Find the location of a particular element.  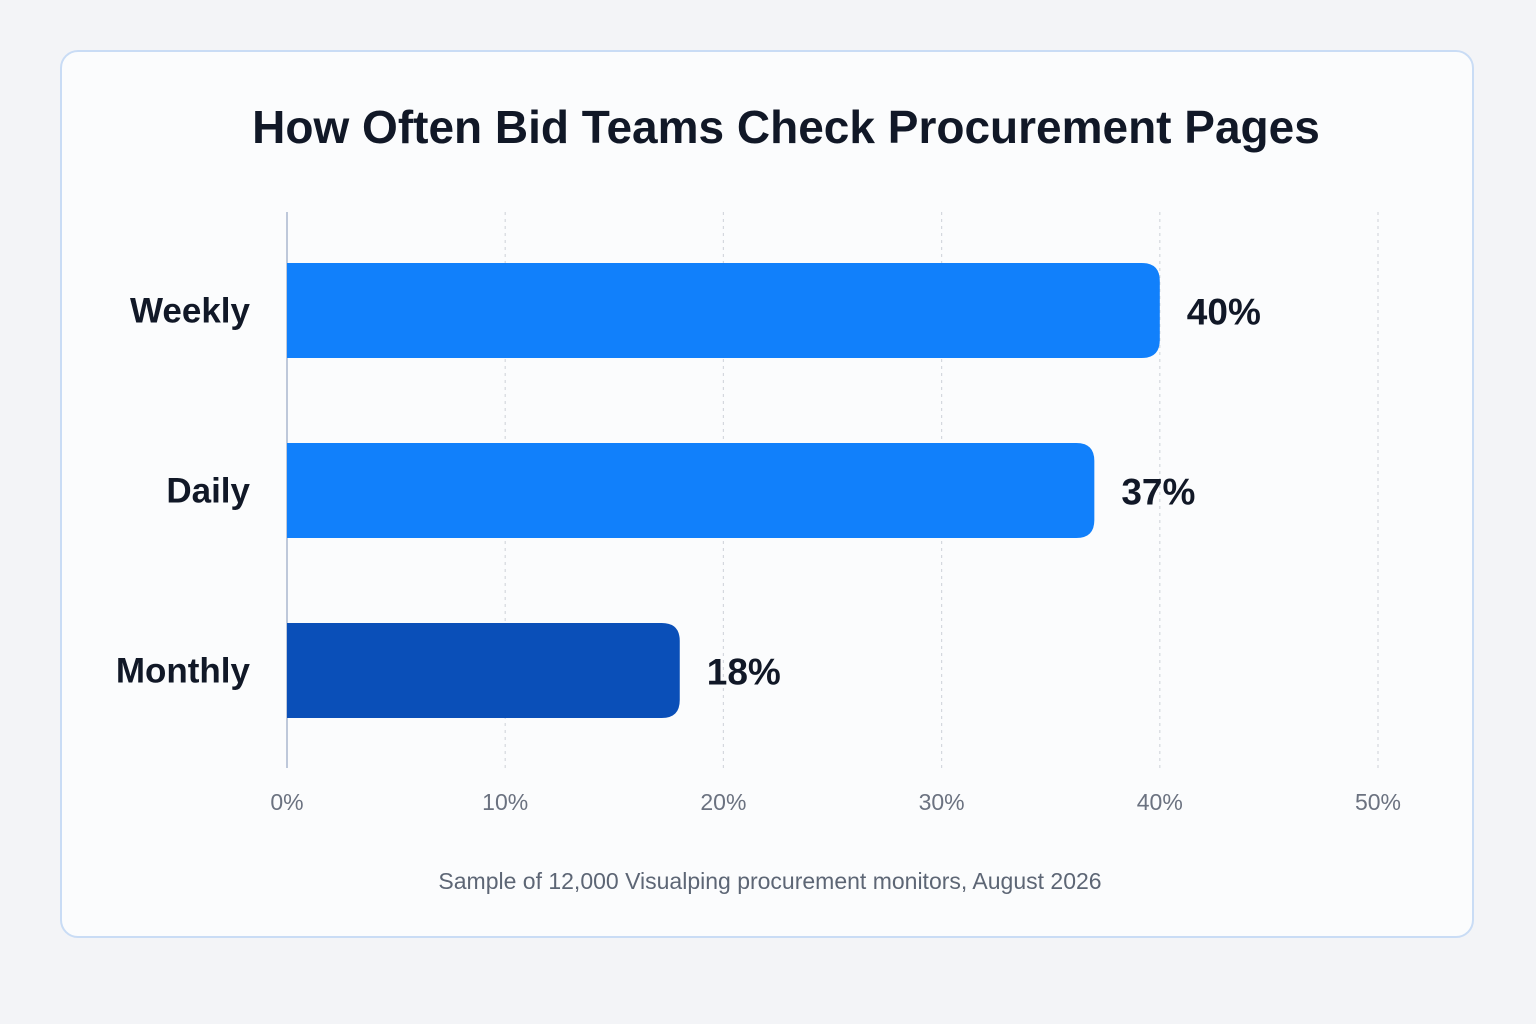

x-tick-label: 20% is located at coordinates (723, 802).